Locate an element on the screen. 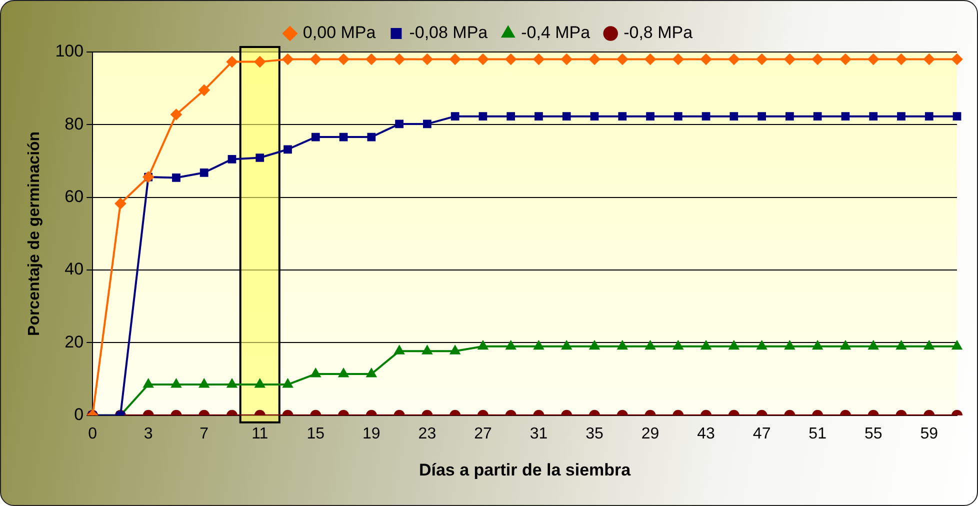 The image size is (978, 506). x-tick-label: 7 is located at coordinates (204, 433).